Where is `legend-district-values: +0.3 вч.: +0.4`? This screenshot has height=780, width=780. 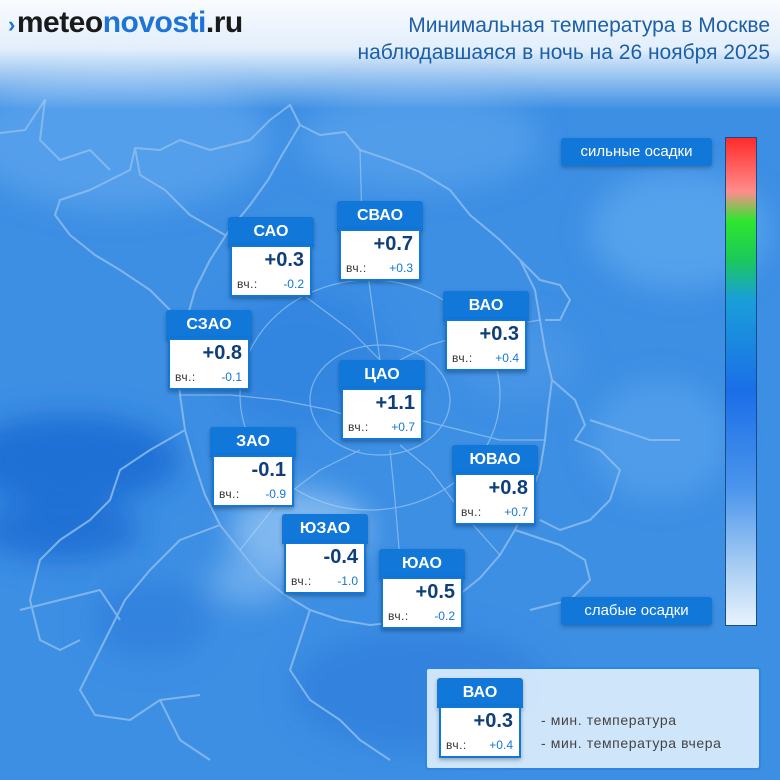 legend-district-values: +0.3 вч.: +0.4 is located at coordinates (480, 732).